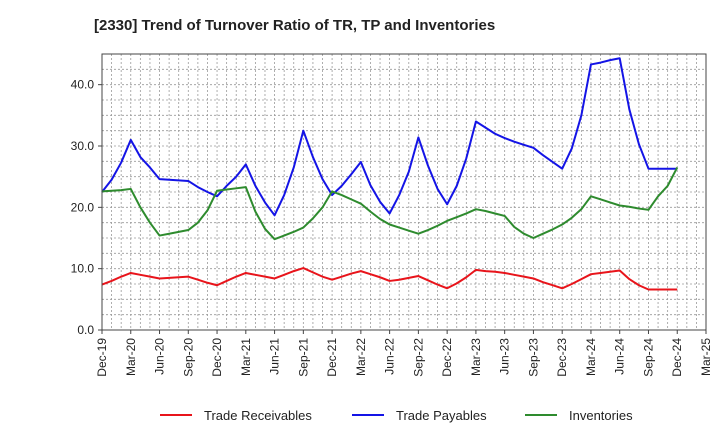  I want to click on x-tick-label: Mar-25, so click(706, 357).